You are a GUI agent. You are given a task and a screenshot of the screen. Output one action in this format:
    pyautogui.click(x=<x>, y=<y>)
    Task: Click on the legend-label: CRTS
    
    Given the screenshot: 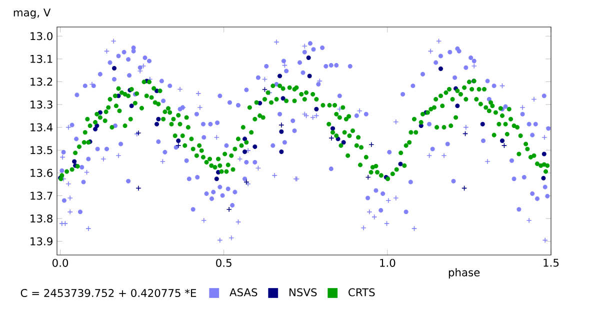 What is the action you would take?
    pyautogui.click(x=361, y=292)
    